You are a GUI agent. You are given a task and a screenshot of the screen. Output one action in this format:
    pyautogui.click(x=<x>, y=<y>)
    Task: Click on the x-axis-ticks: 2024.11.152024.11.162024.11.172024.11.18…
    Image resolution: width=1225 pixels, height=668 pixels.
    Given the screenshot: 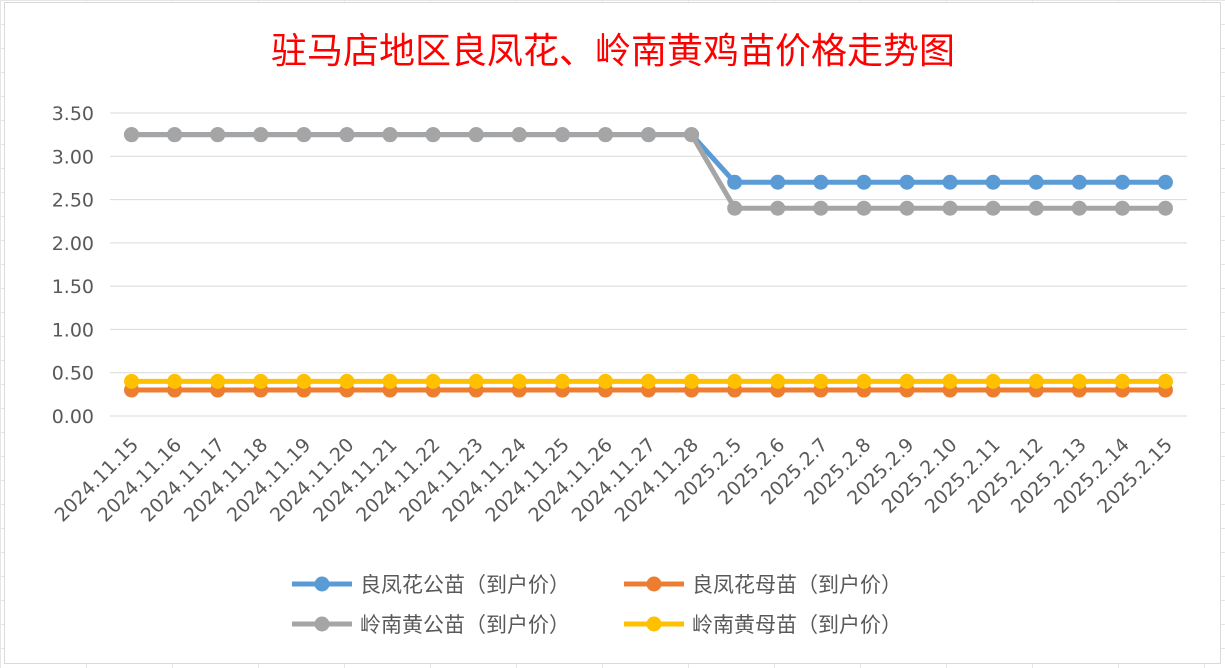 What is the action you would take?
    pyautogui.click(x=614, y=480)
    